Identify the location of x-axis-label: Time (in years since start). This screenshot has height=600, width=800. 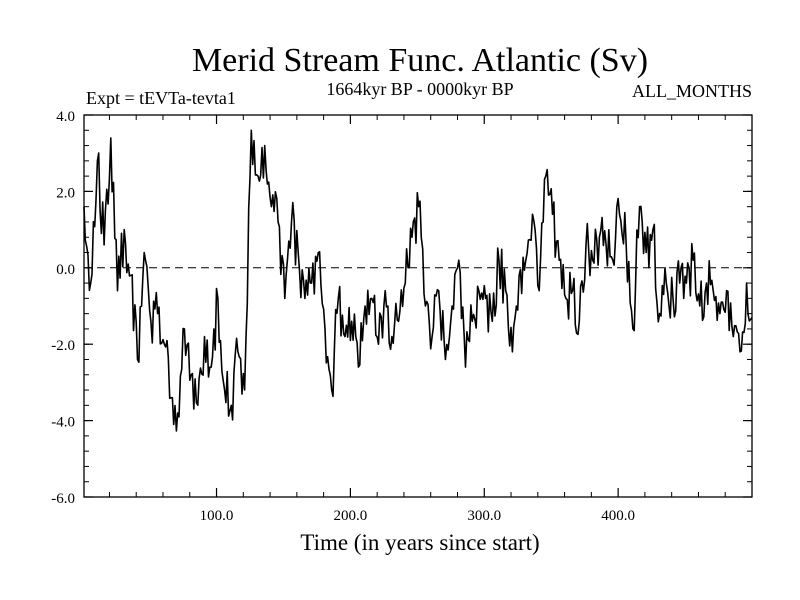
(419, 542).